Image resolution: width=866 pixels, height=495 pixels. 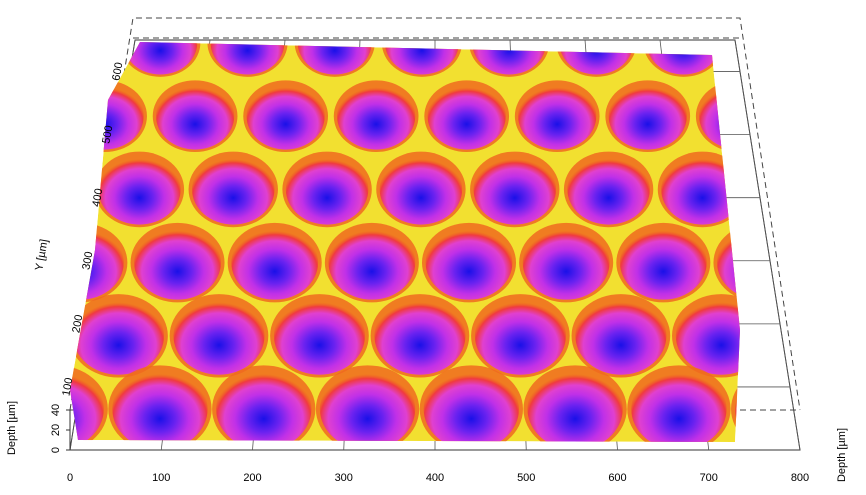 What do you see at coordinates (87, 261) in the screenshot?
I see `y-tick-label: 300` at bounding box center [87, 261].